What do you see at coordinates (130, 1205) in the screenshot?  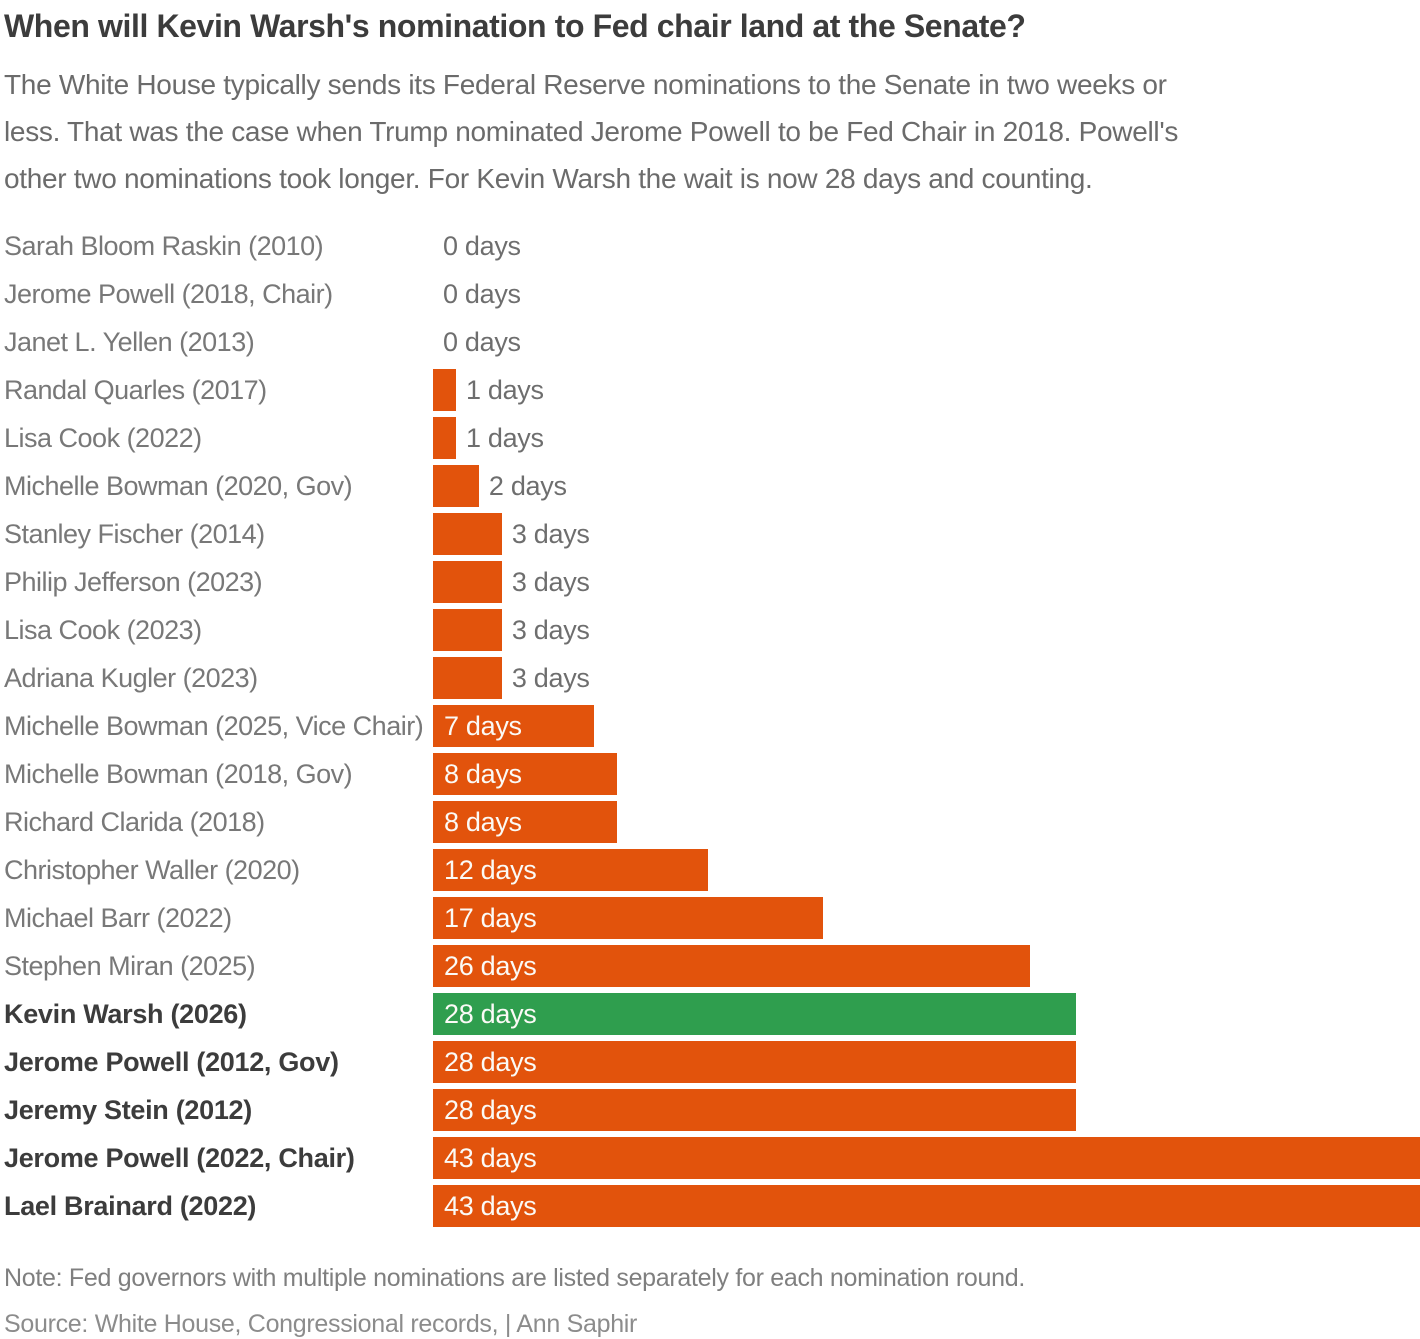 I see `row-label: Lael Brainard (2022)` at bounding box center [130, 1205].